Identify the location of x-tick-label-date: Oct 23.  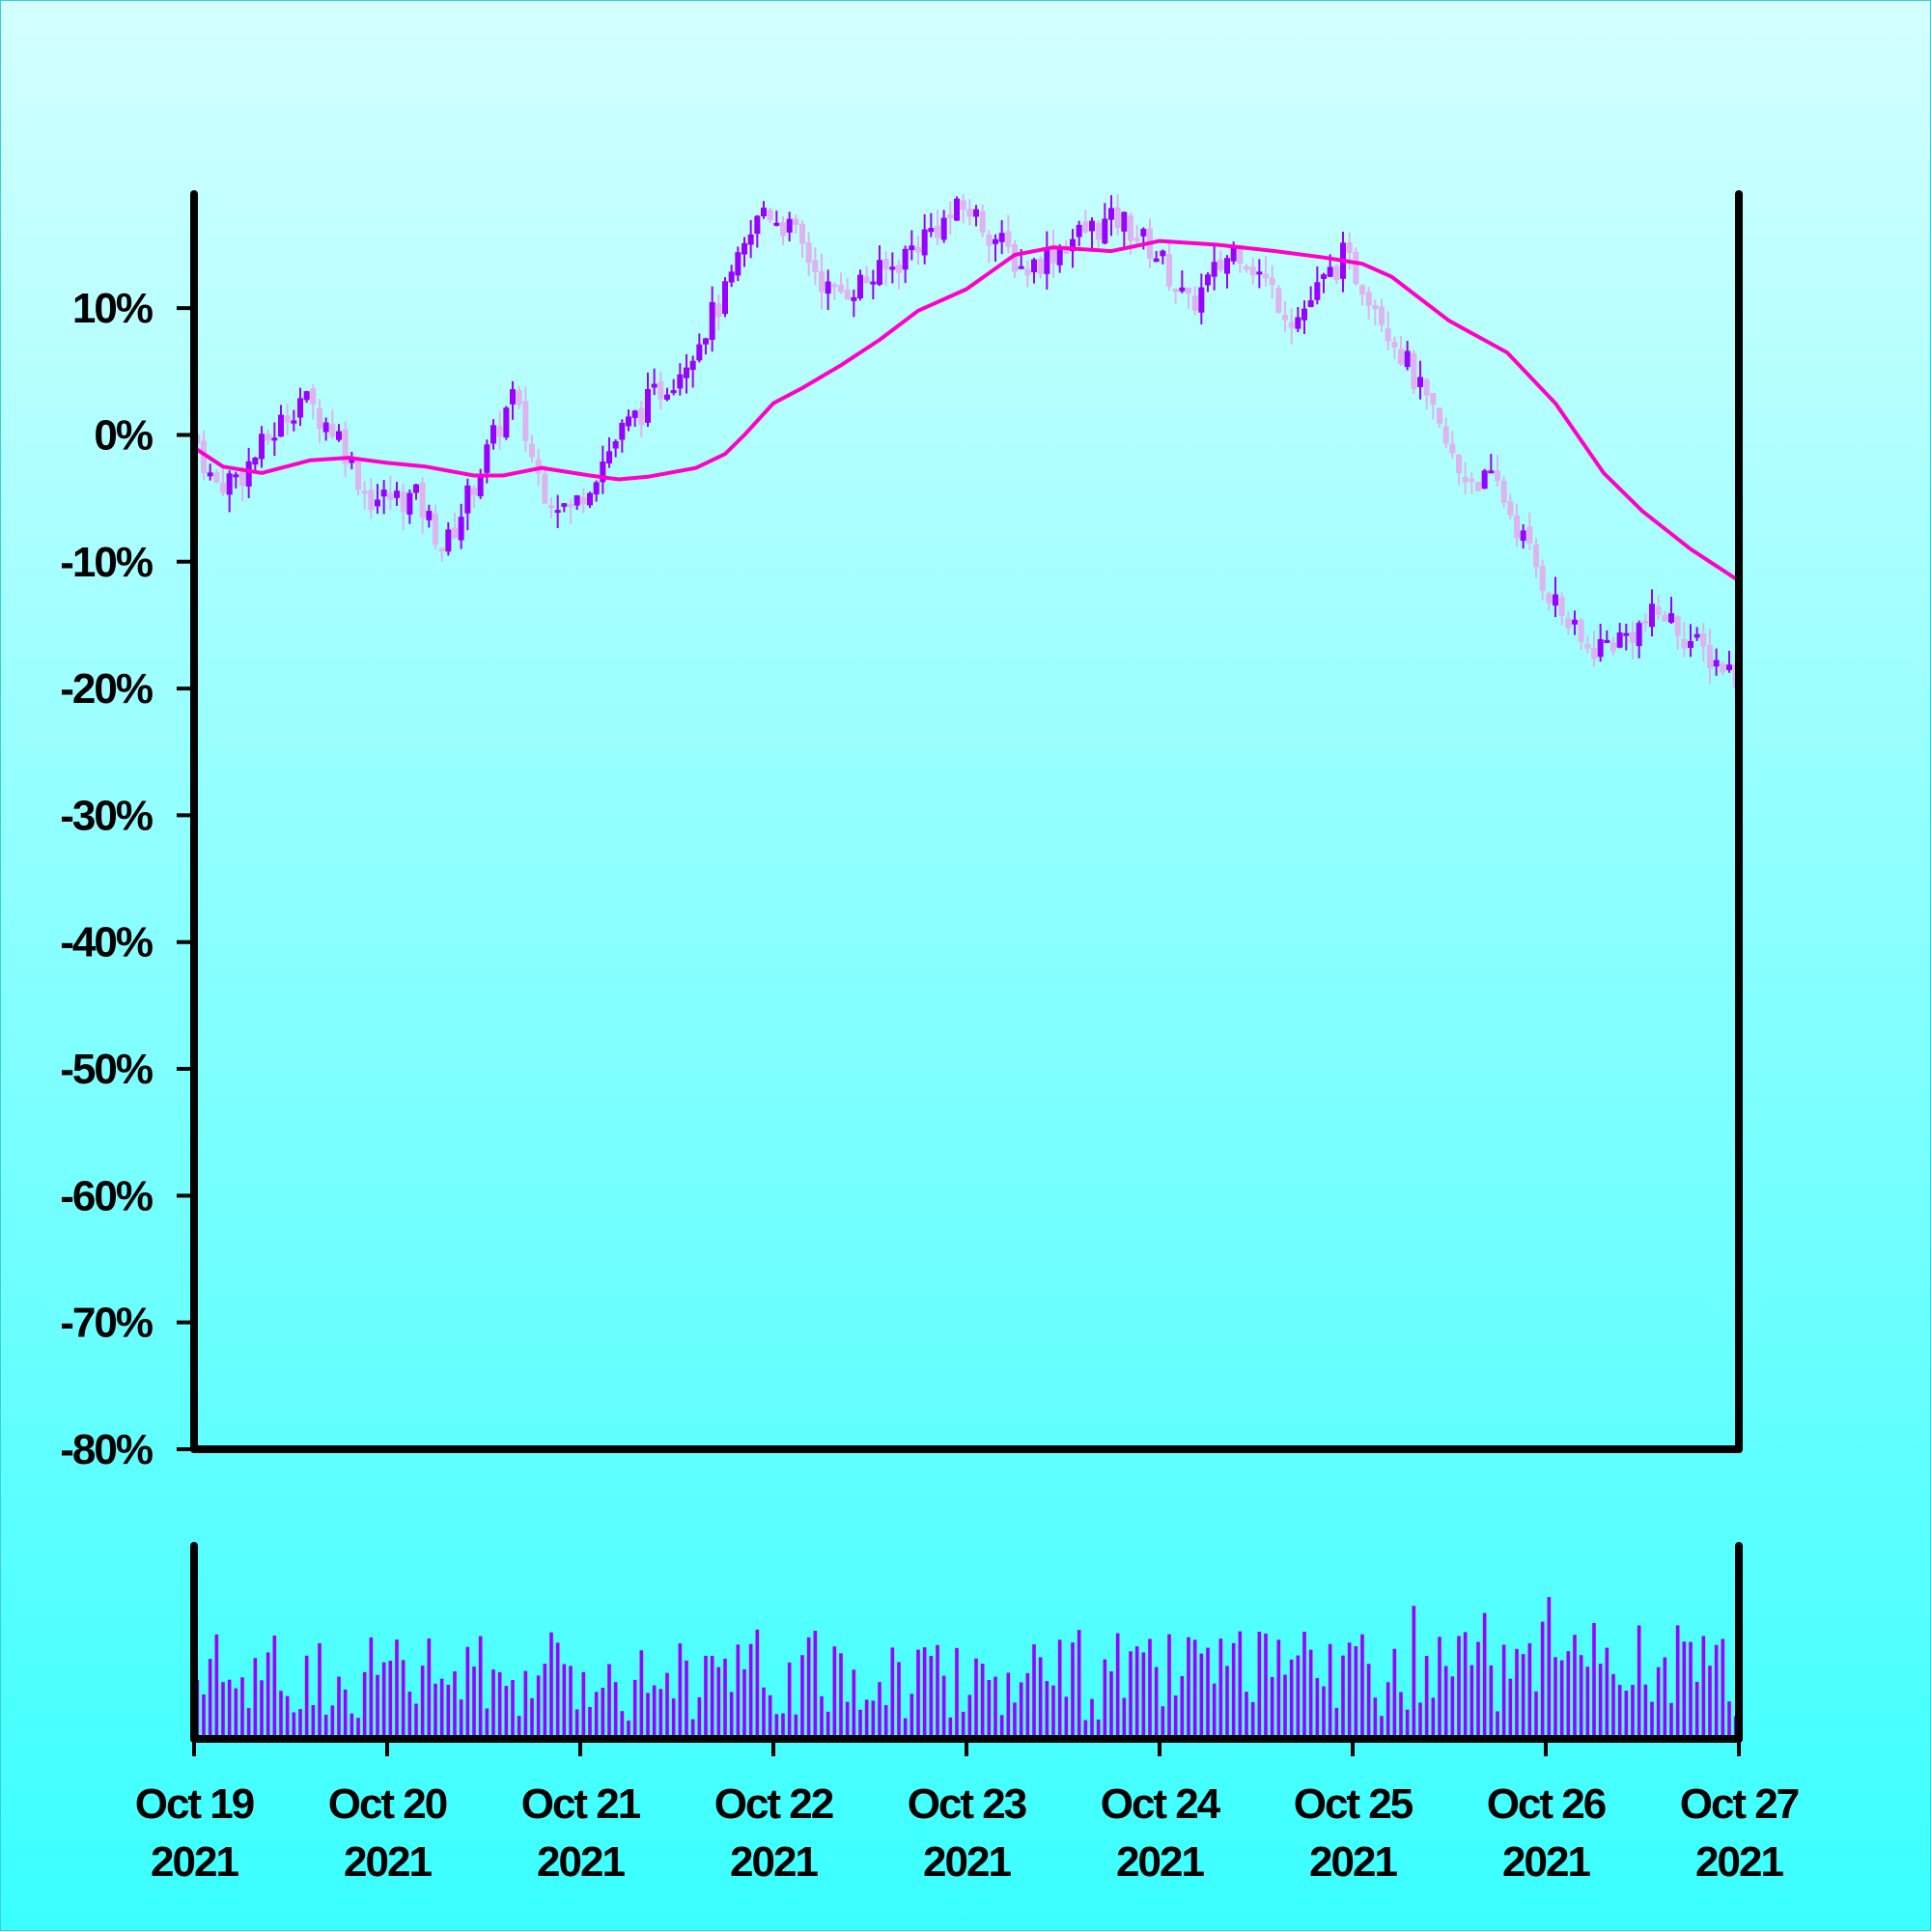
(967, 1804).